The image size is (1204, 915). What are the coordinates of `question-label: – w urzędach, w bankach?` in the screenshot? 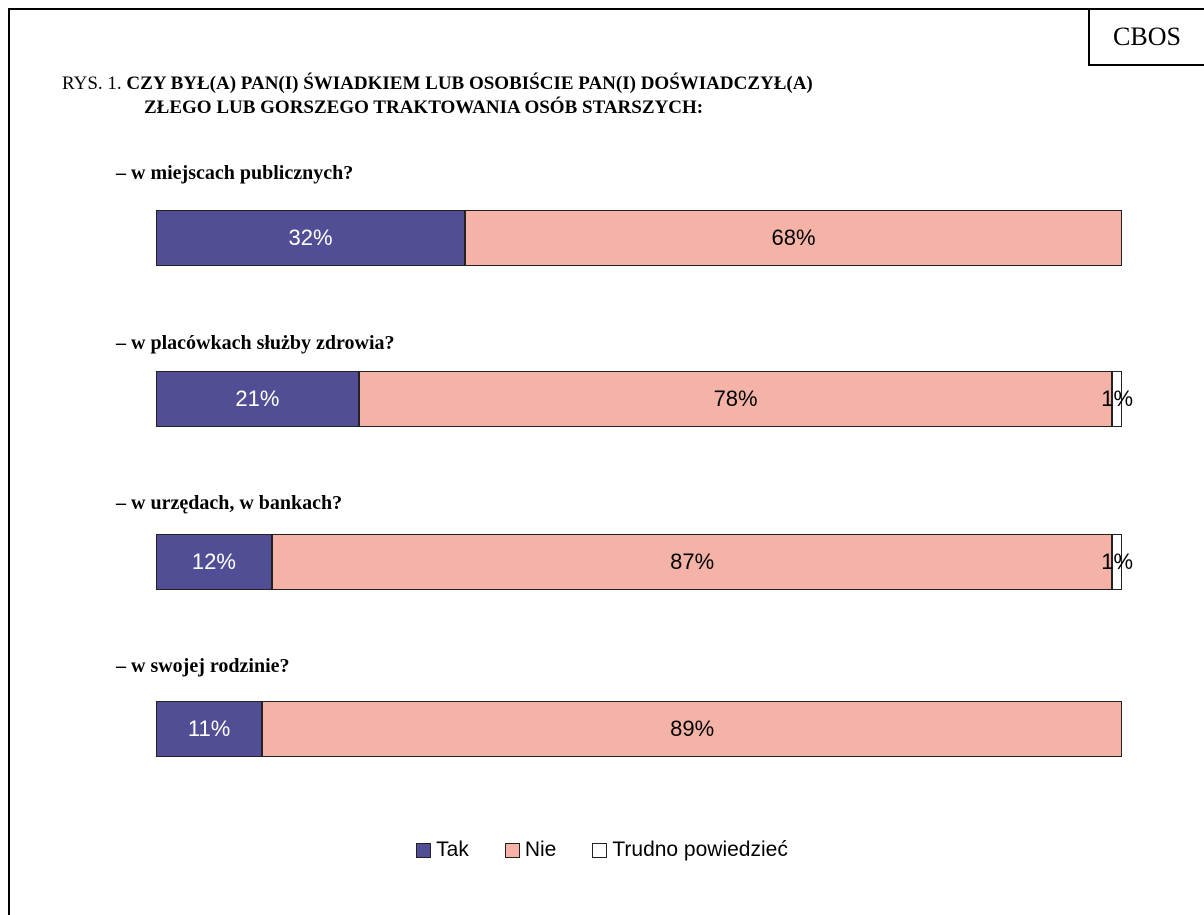 It's located at (229, 503).